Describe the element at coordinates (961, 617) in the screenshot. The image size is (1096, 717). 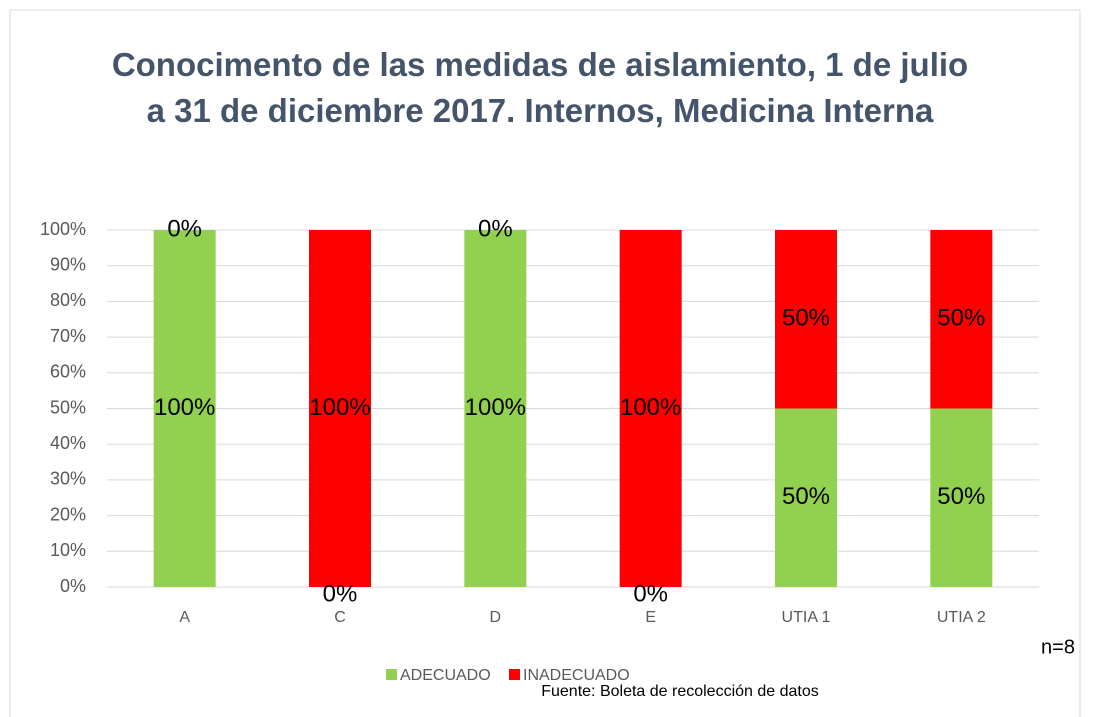
I see `x-tick-label: UTIA 2` at that location.